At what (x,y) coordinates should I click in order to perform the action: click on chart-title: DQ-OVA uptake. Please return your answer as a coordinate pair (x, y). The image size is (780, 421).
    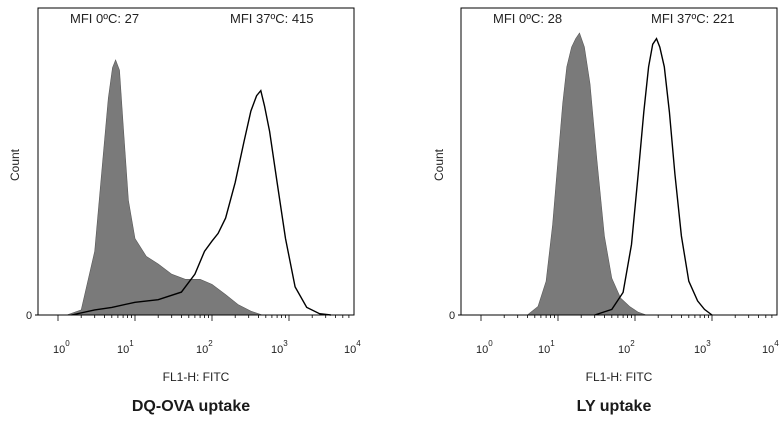
    Looking at the image, I should click on (191, 406).